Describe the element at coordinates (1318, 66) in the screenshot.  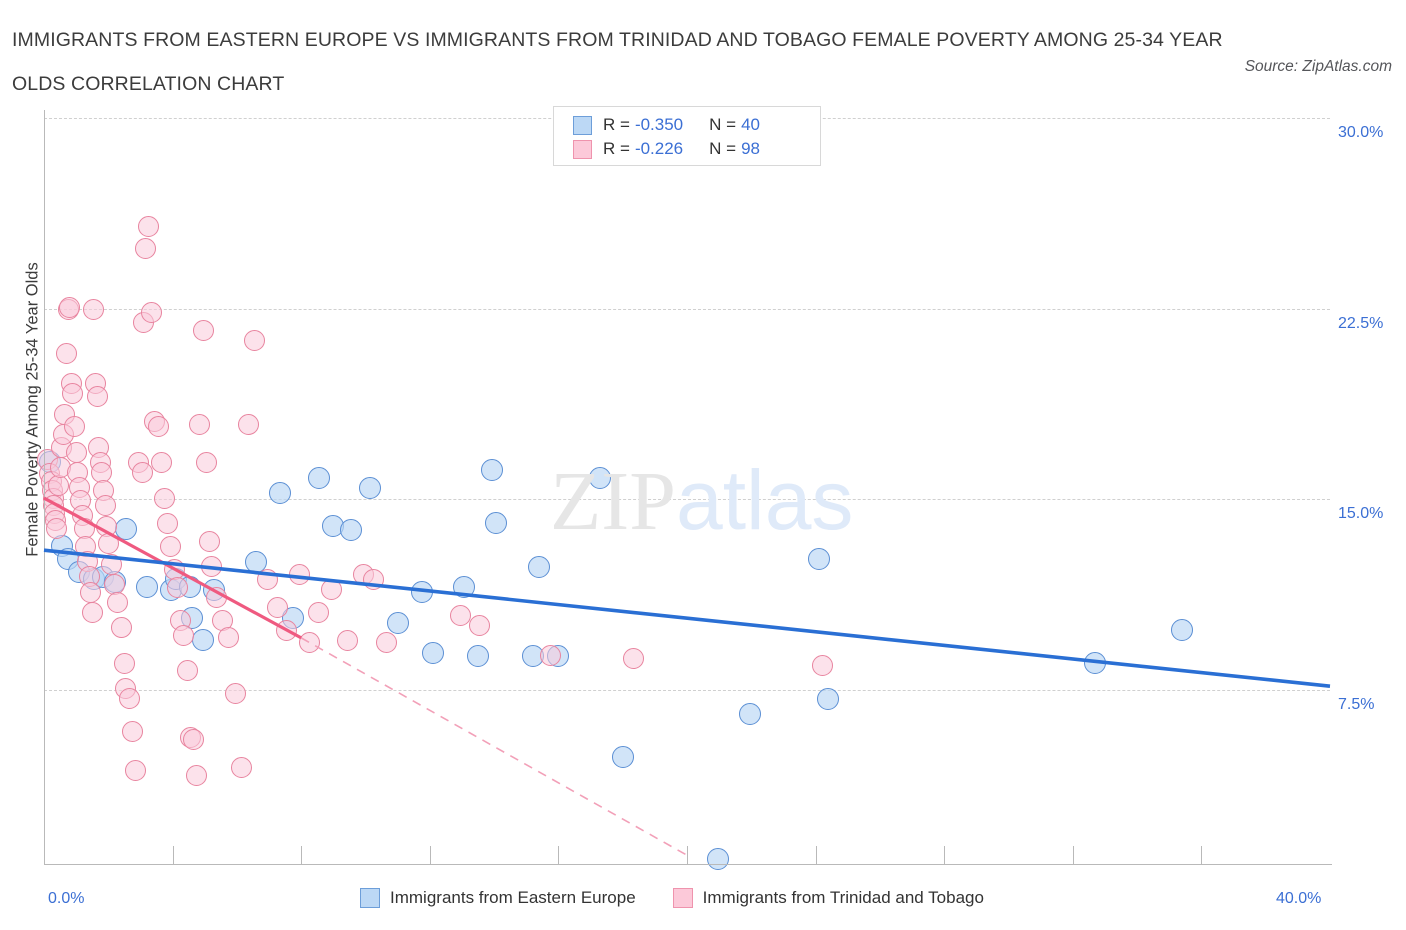
I see `source-attribution: Source: ZipAtlas.com` at that location.